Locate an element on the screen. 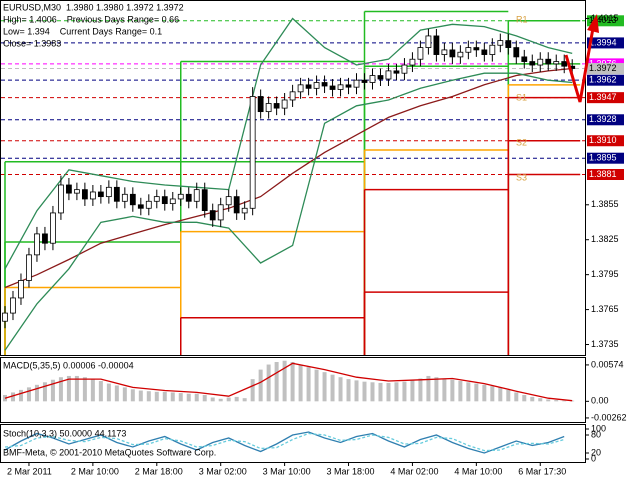 Image resolution: width=640 pixels, height=480 pixels. x-tick-label: 4 Mar 10:00 is located at coordinates (478, 471).